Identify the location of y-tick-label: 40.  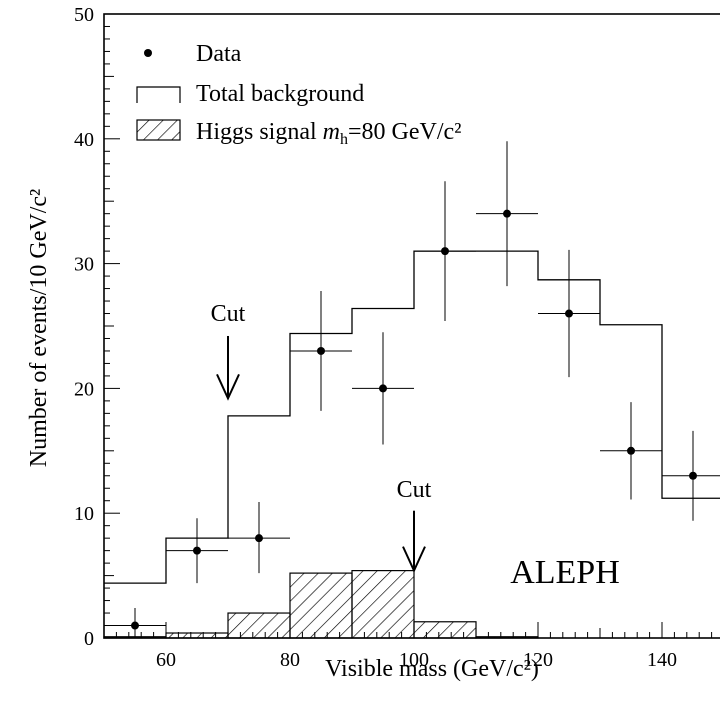
(84, 140).